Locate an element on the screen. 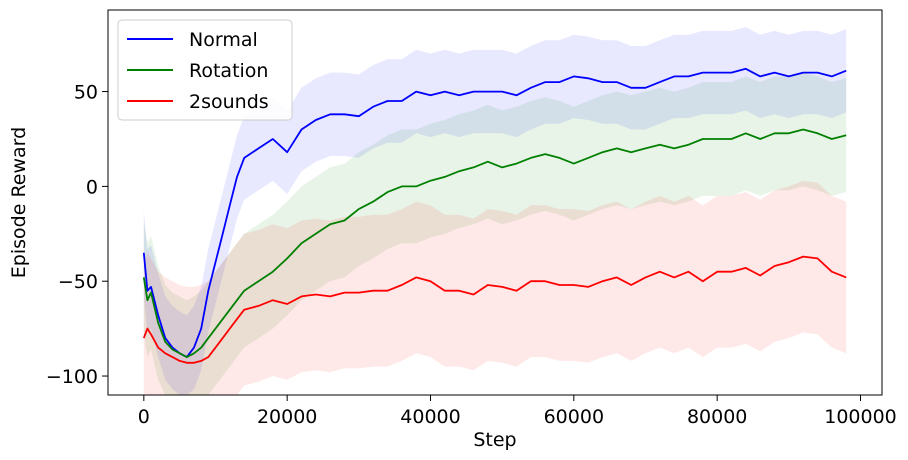 This screenshot has width=908, height=460. legend: Normal Rotation 2sounds is located at coordinates (205, 70).